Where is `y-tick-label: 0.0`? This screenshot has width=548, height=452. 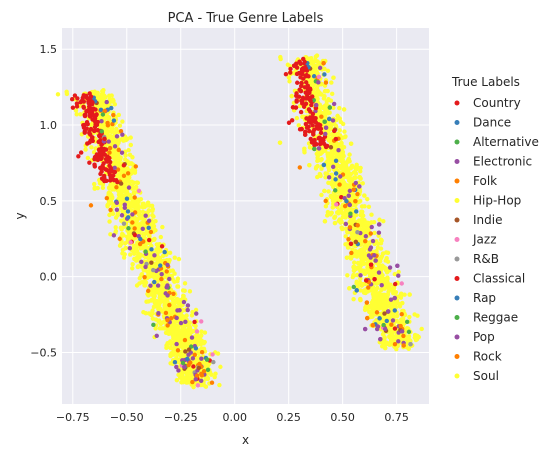 y-tick-label: 0.0 is located at coordinates (49, 277).